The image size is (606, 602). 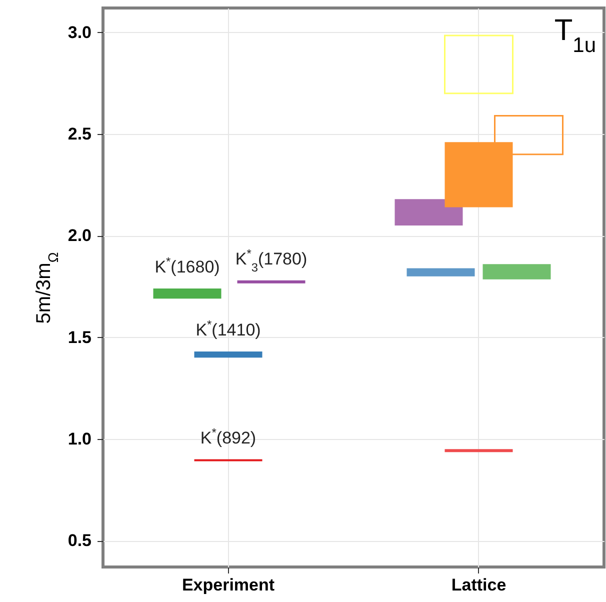 What do you see at coordinates (80, 540) in the screenshot?
I see `y-tick-label: 0.5` at bounding box center [80, 540].